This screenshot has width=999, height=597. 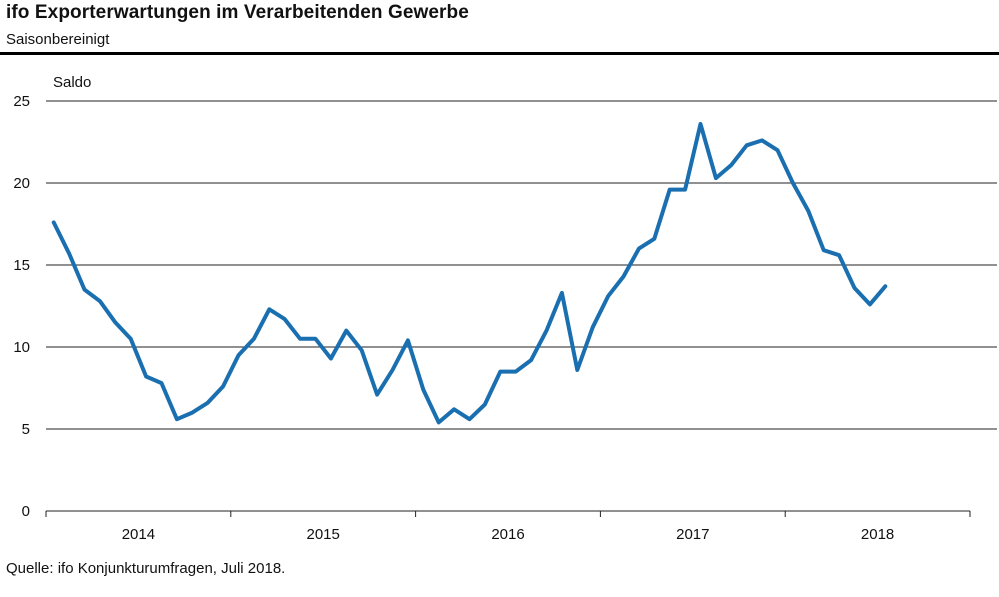 What do you see at coordinates (508, 513) in the screenshot?
I see `axes` at bounding box center [508, 513].